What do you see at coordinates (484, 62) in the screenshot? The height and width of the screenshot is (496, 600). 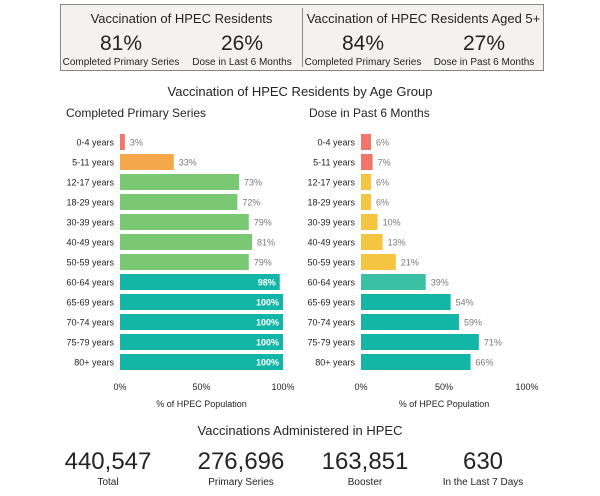 I see `kpi-label-recent-dose: Dose in Past 6 Months` at bounding box center [484, 62].